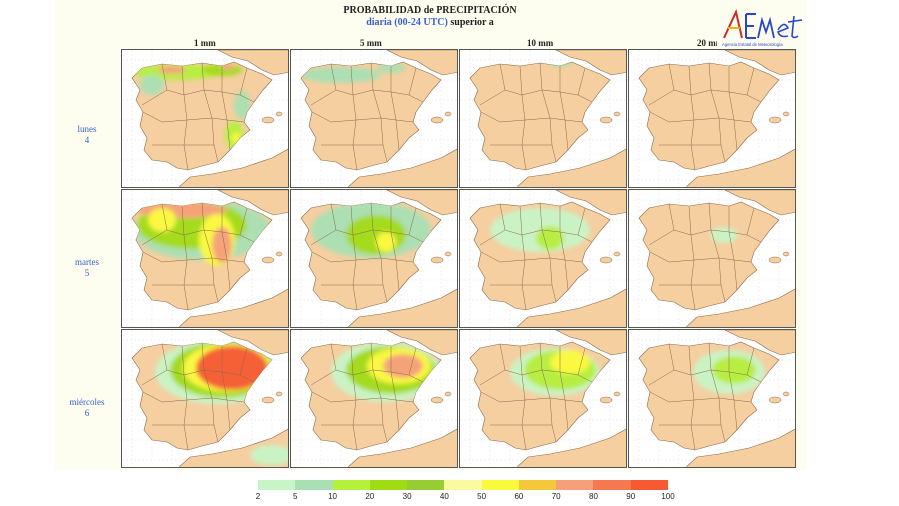 This screenshot has height=506, width=899. What do you see at coordinates (668, 496) in the screenshot?
I see `legend-tick: 100` at bounding box center [668, 496].